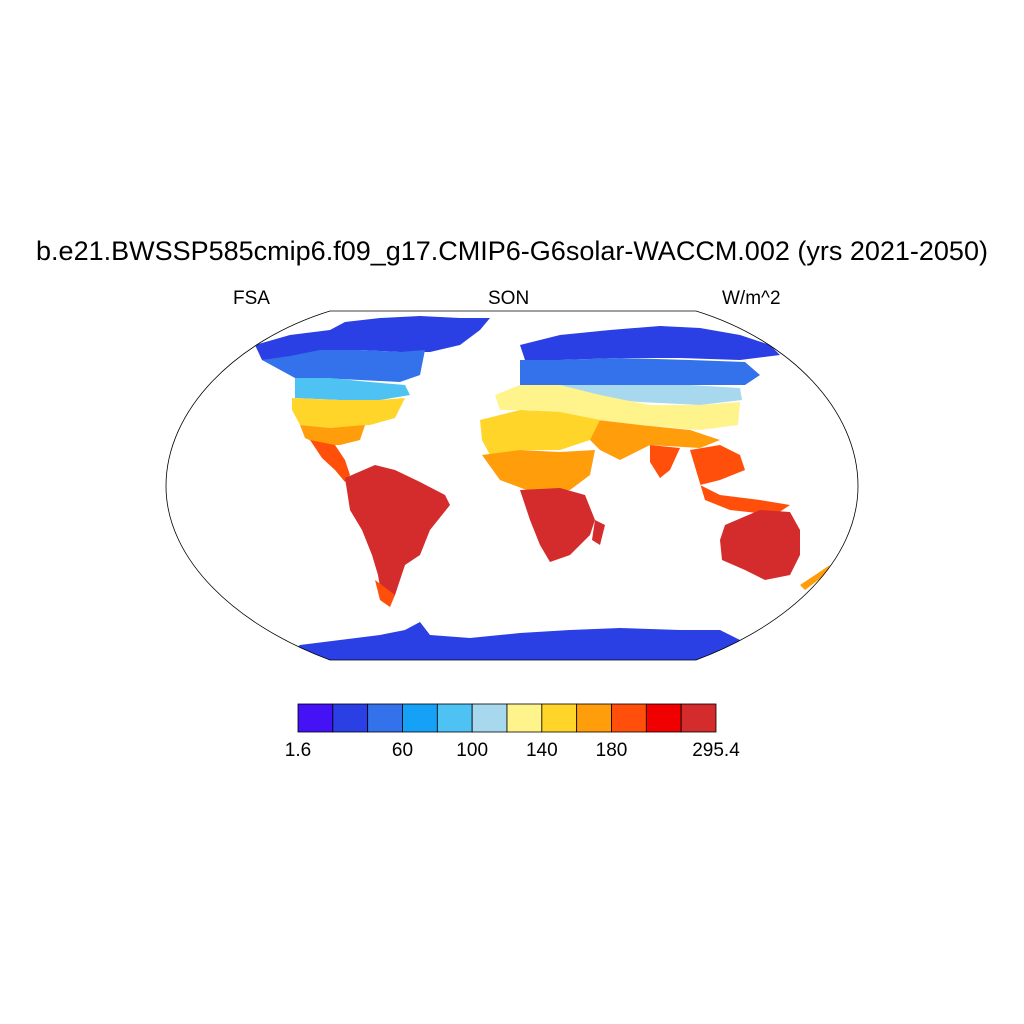 This screenshot has height=1024, width=1024. I want to click on units-label: W/m^2, so click(751, 298).